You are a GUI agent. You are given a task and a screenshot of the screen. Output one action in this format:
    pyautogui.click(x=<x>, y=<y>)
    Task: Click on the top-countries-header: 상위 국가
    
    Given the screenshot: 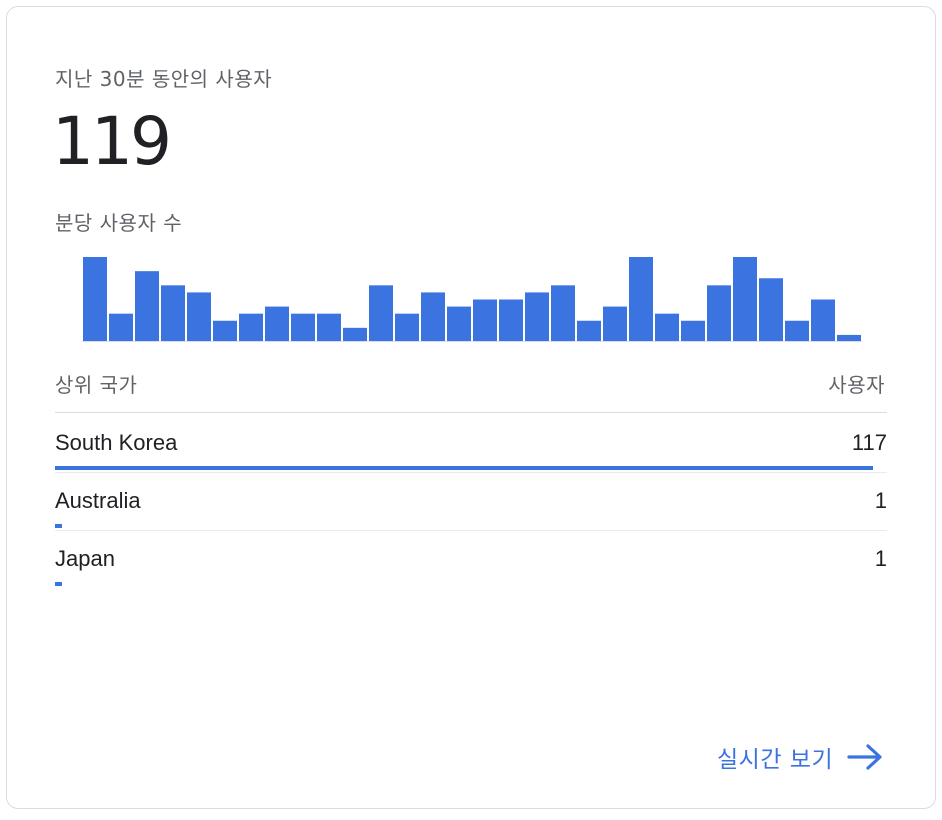 What is the action you would take?
    pyautogui.click(x=96, y=385)
    